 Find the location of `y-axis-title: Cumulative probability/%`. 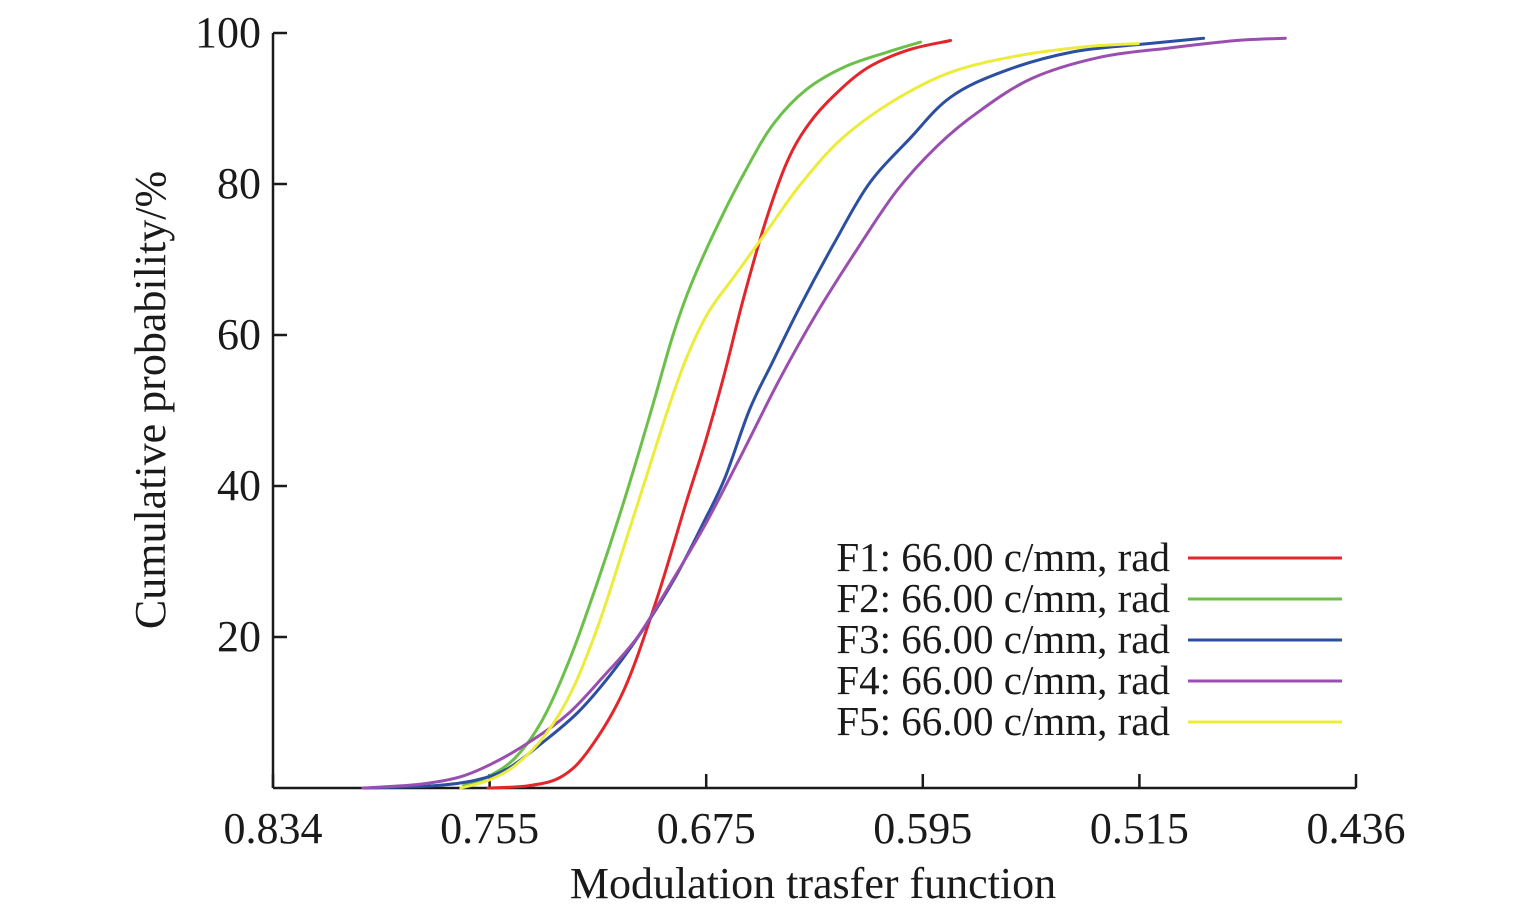

y-axis-title: Cumulative probability/% is located at coordinates (150, 400).